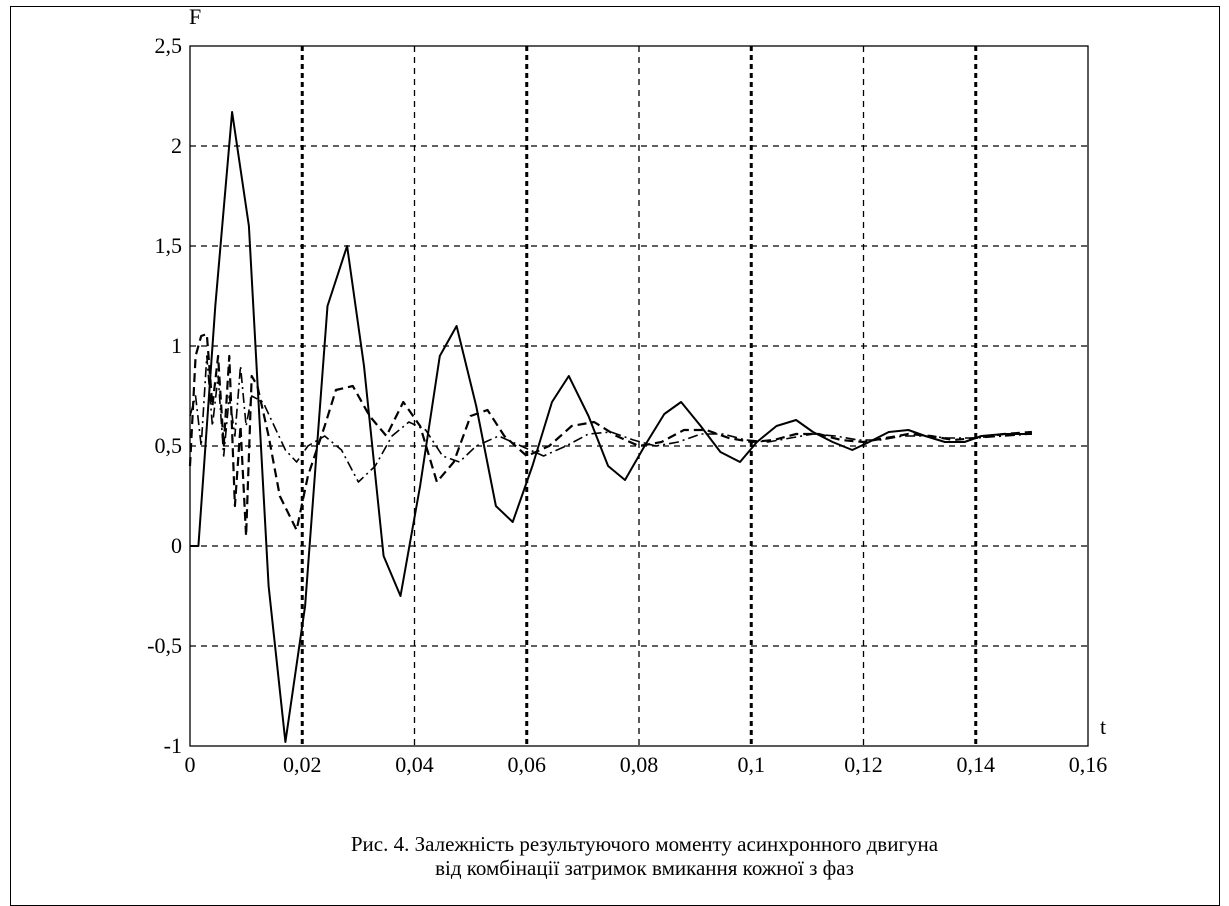  Describe the element at coordinates (169, 445) in the screenshot. I see `y-tick-label: 0,5` at that location.